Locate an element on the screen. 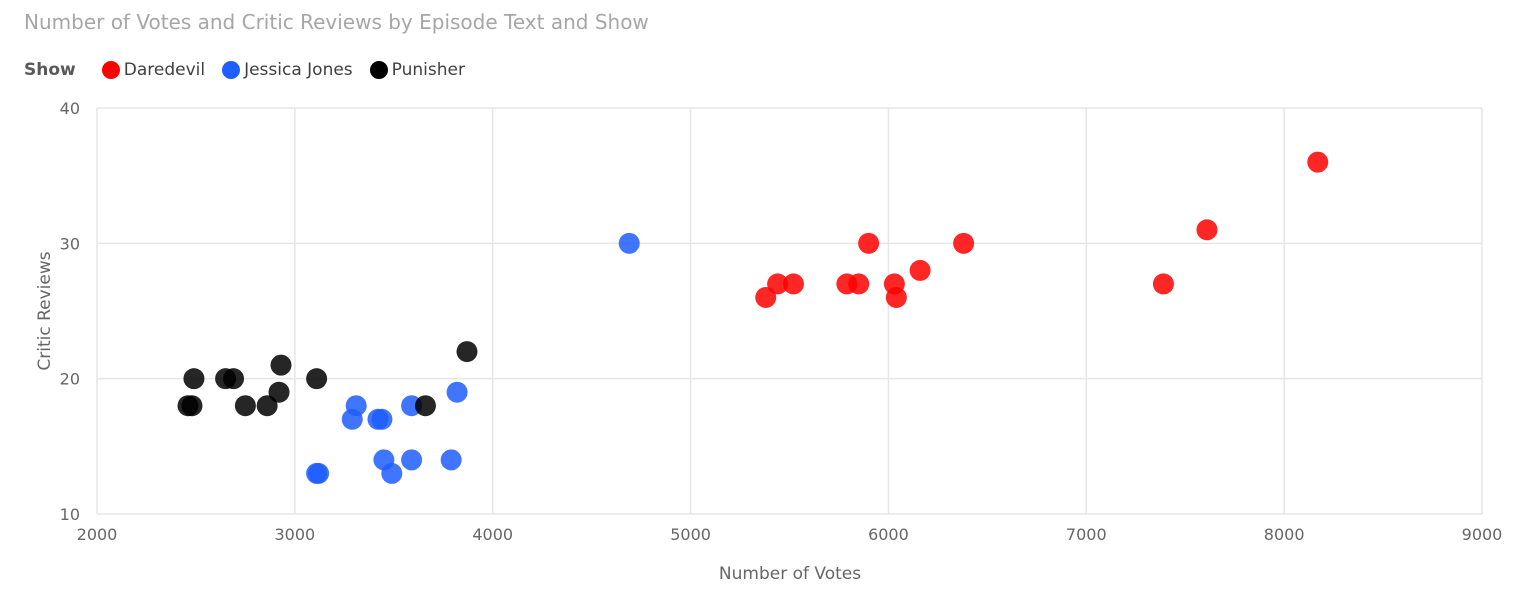  y-axis-title: Critic Reviews is located at coordinates (45, 310).